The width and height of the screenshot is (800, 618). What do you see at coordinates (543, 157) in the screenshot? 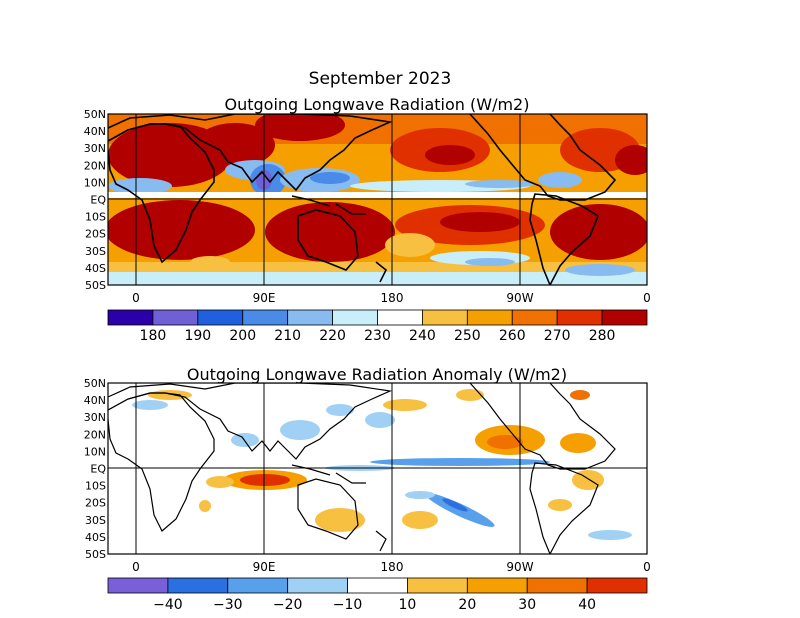
I see `olr-north-america-outline` at bounding box center [543, 157].